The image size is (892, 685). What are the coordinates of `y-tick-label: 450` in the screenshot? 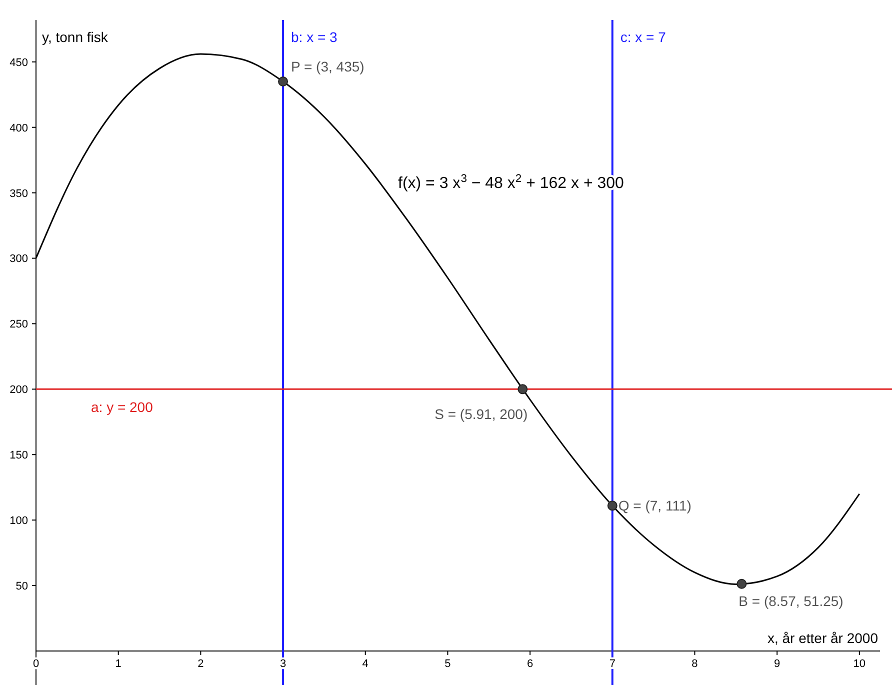 It's located at (19, 62).